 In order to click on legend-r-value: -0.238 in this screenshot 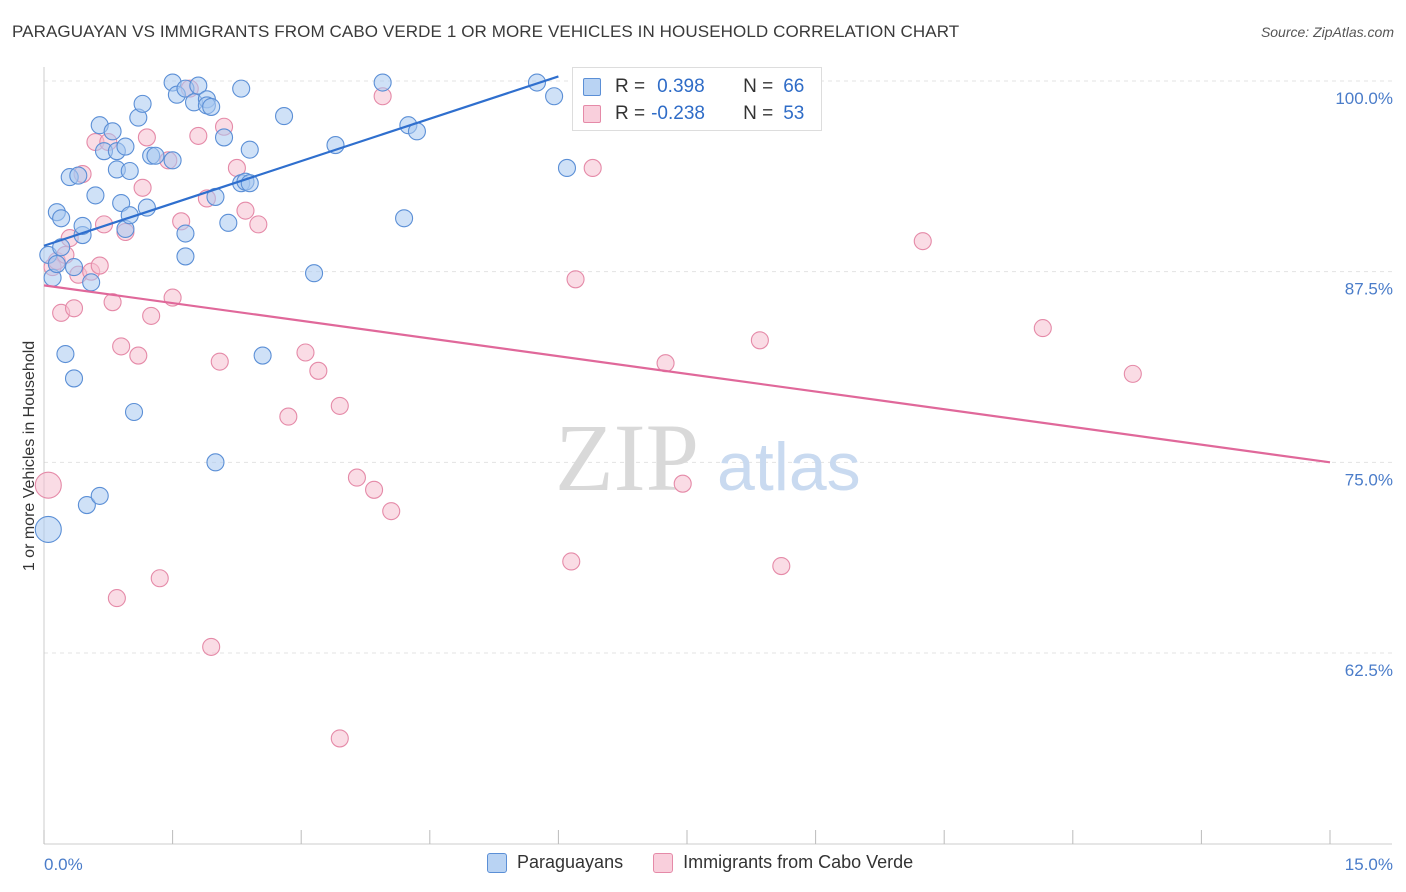, I will do `click(678, 113)`.